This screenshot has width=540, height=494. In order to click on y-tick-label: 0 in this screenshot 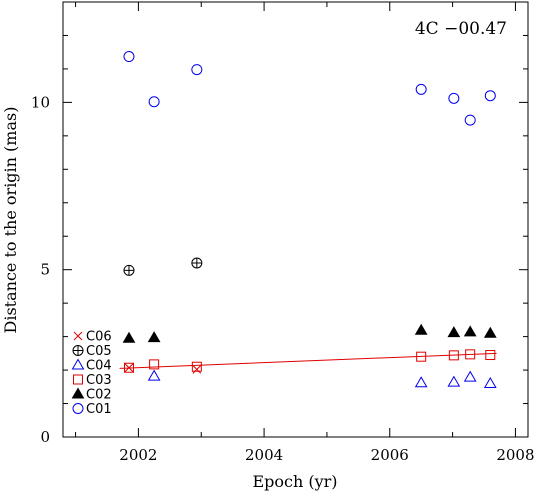, I will do `click(45, 437)`.